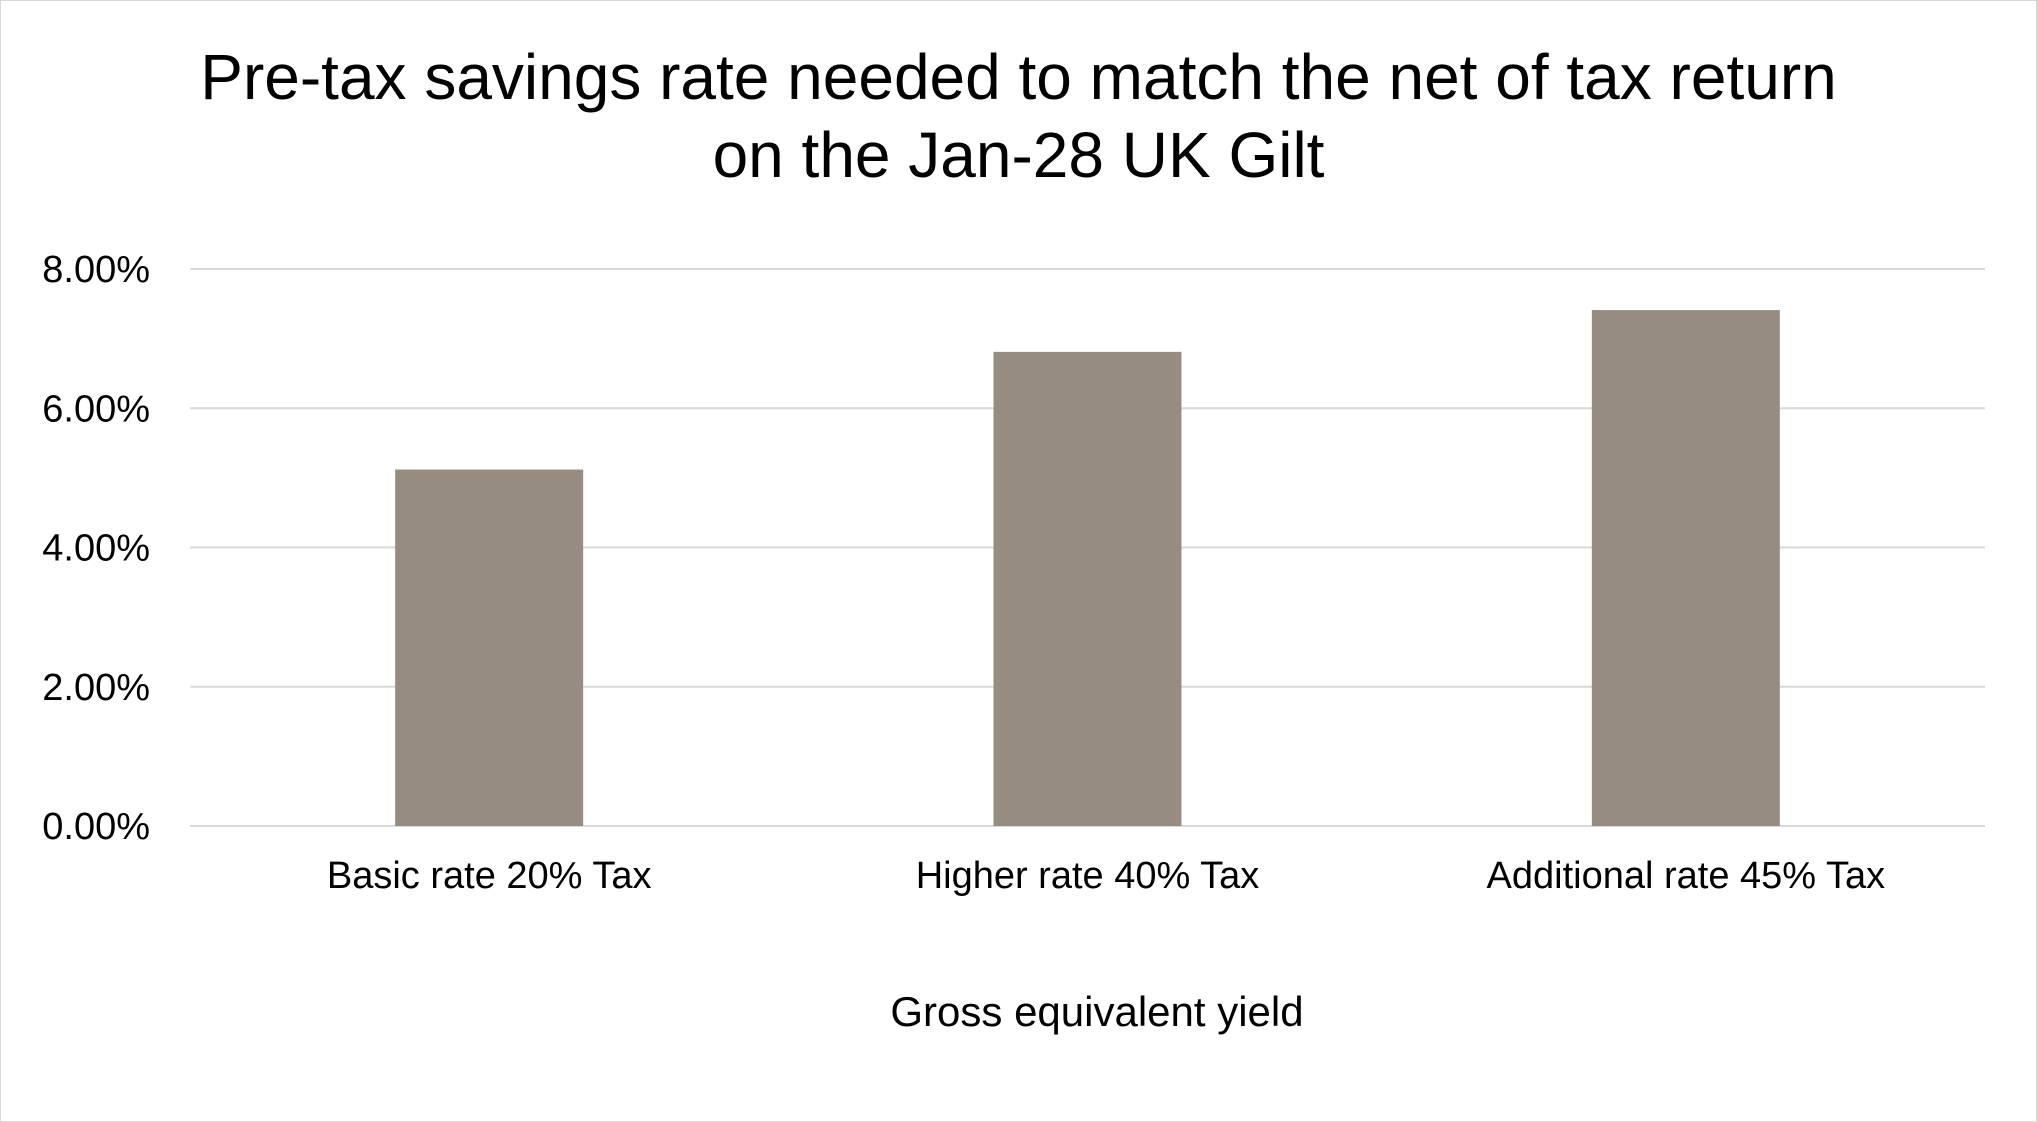 The height and width of the screenshot is (1122, 2037). I want to click on y-tick-label: 0.00%, so click(96, 827).